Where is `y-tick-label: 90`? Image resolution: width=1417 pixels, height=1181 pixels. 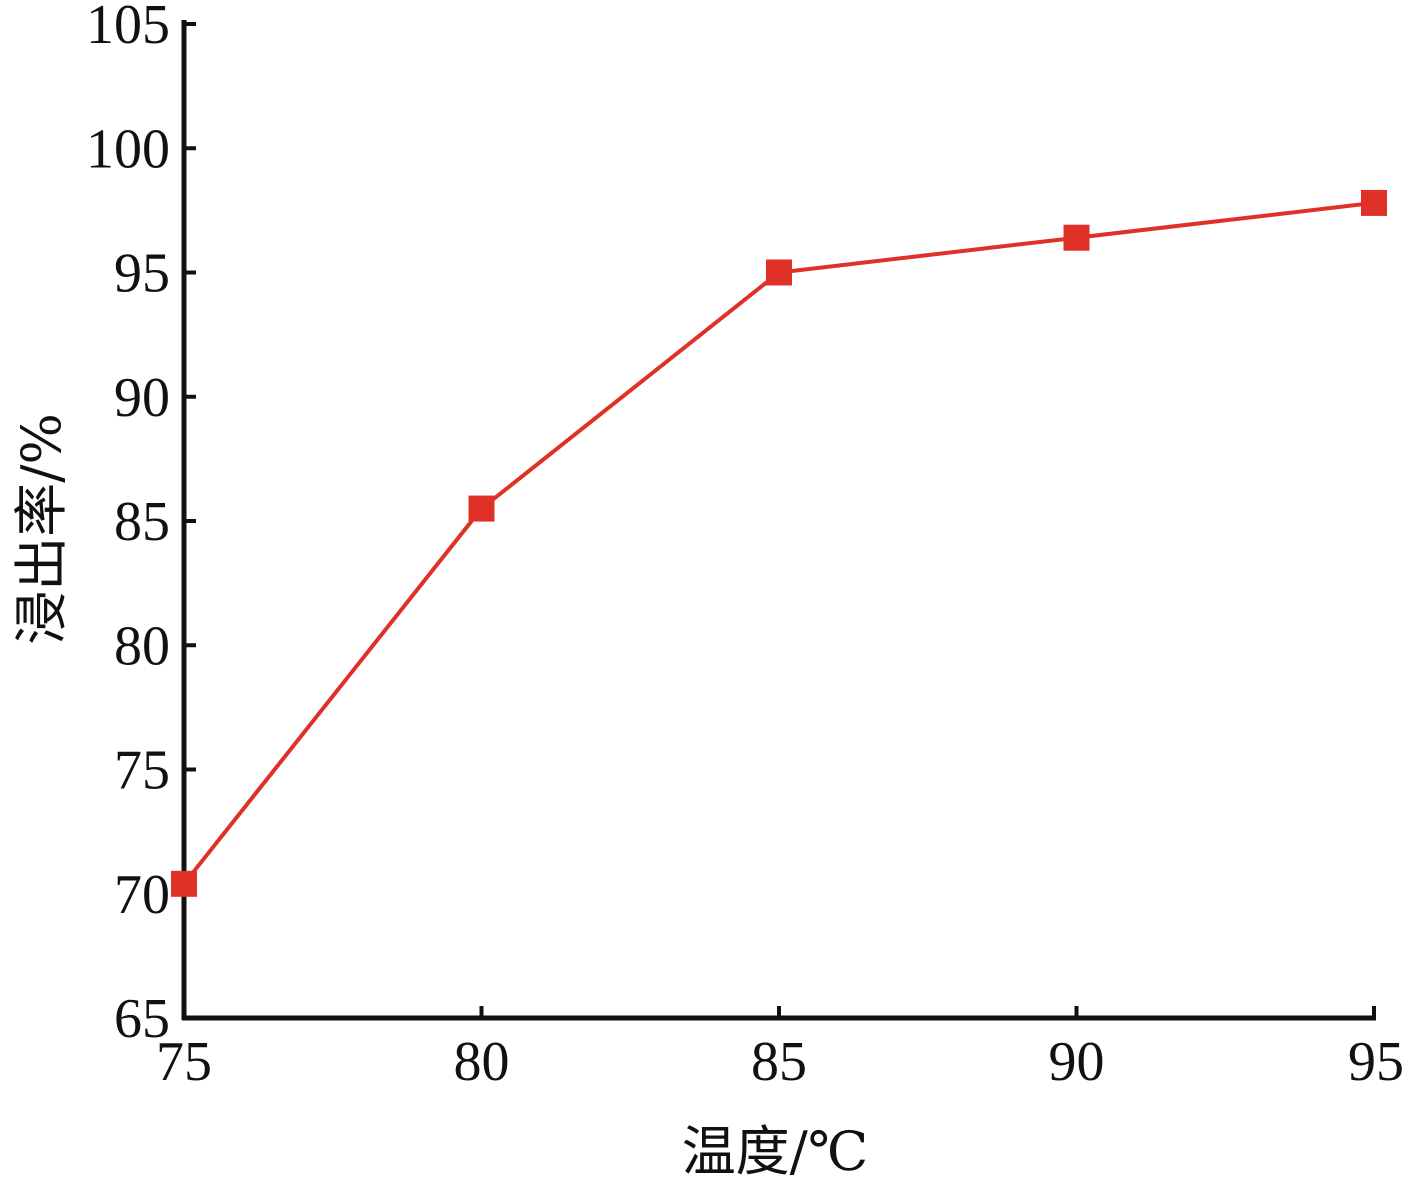 y-tick-label: 90 is located at coordinates (142, 398).